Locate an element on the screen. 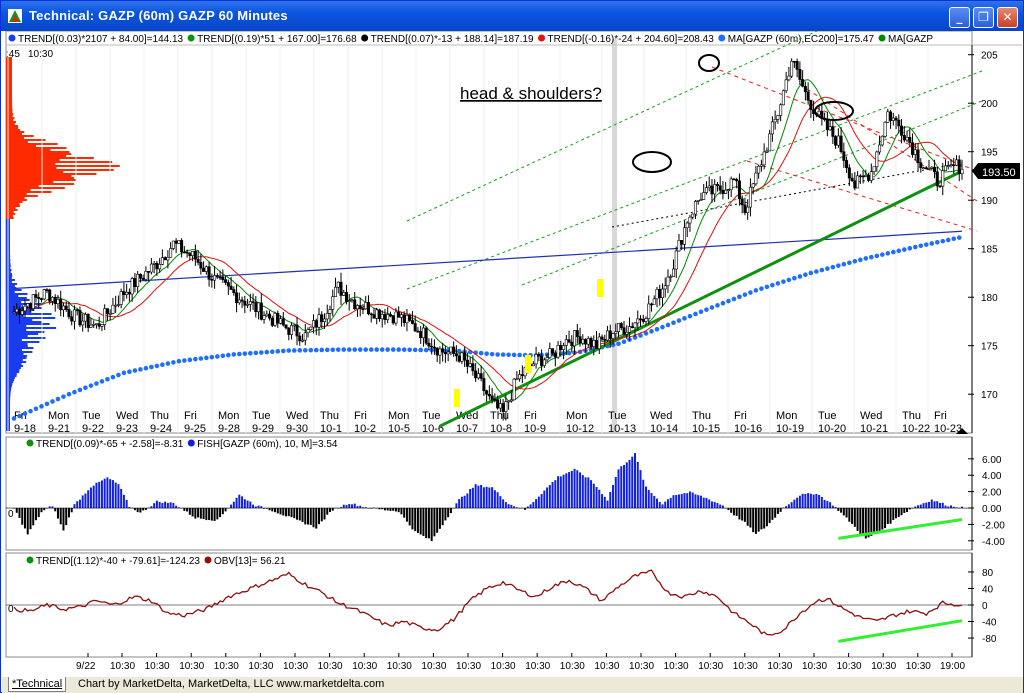  highlight-bar is located at coordinates (600, 288).